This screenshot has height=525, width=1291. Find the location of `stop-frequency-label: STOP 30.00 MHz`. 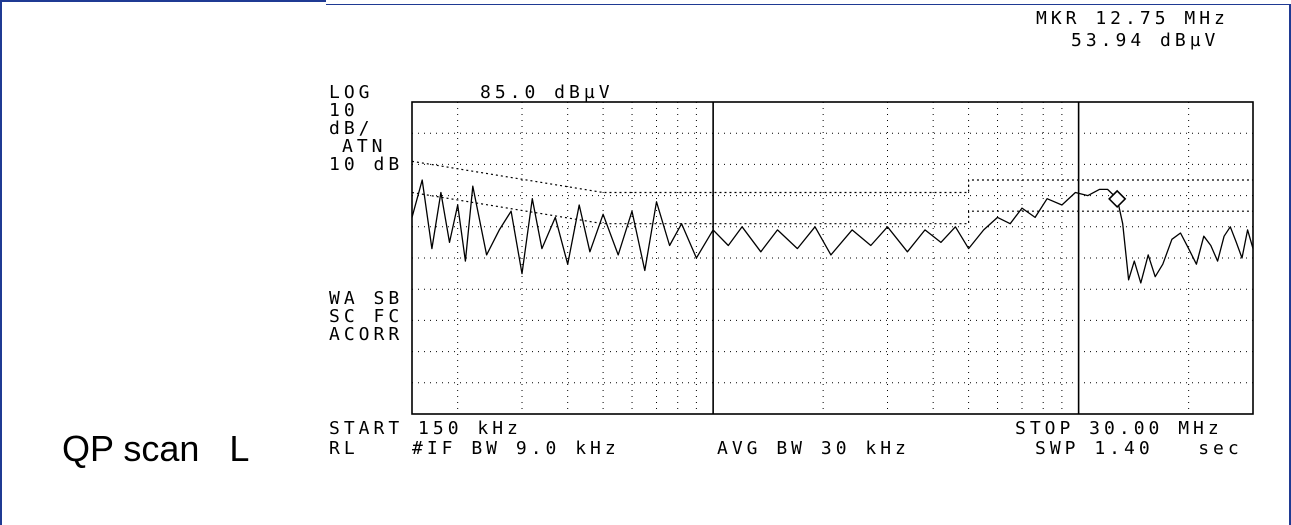

stop-frequency-label: STOP 30.00 MHz is located at coordinates (1119, 428).